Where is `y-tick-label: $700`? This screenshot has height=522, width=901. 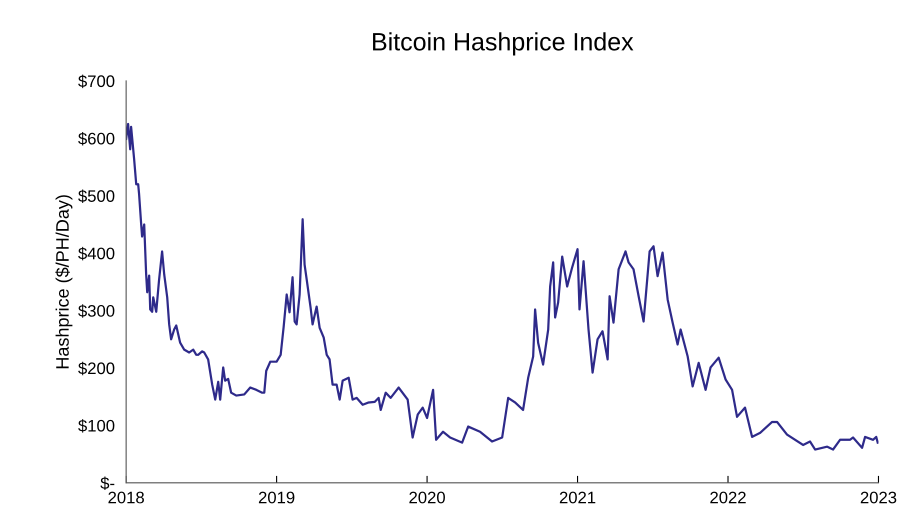 y-tick-label: $700 is located at coordinates (96, 81).